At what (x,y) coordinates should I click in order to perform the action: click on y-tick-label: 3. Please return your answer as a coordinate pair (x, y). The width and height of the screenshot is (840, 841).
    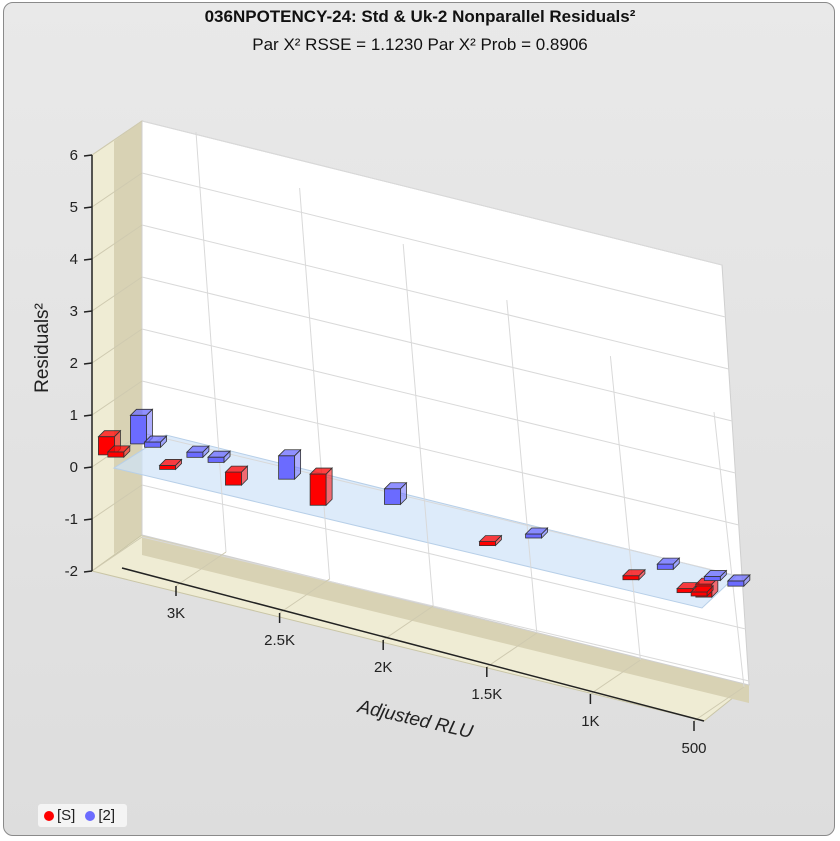
    Looking at the image, I should click on (74, 311).